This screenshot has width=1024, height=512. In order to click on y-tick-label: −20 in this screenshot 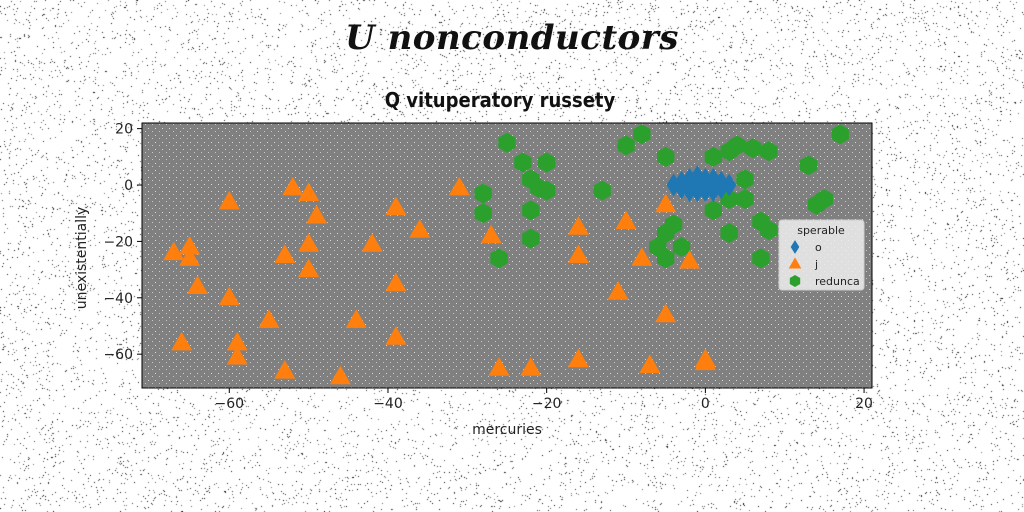, I will do `click(118, 242)`.